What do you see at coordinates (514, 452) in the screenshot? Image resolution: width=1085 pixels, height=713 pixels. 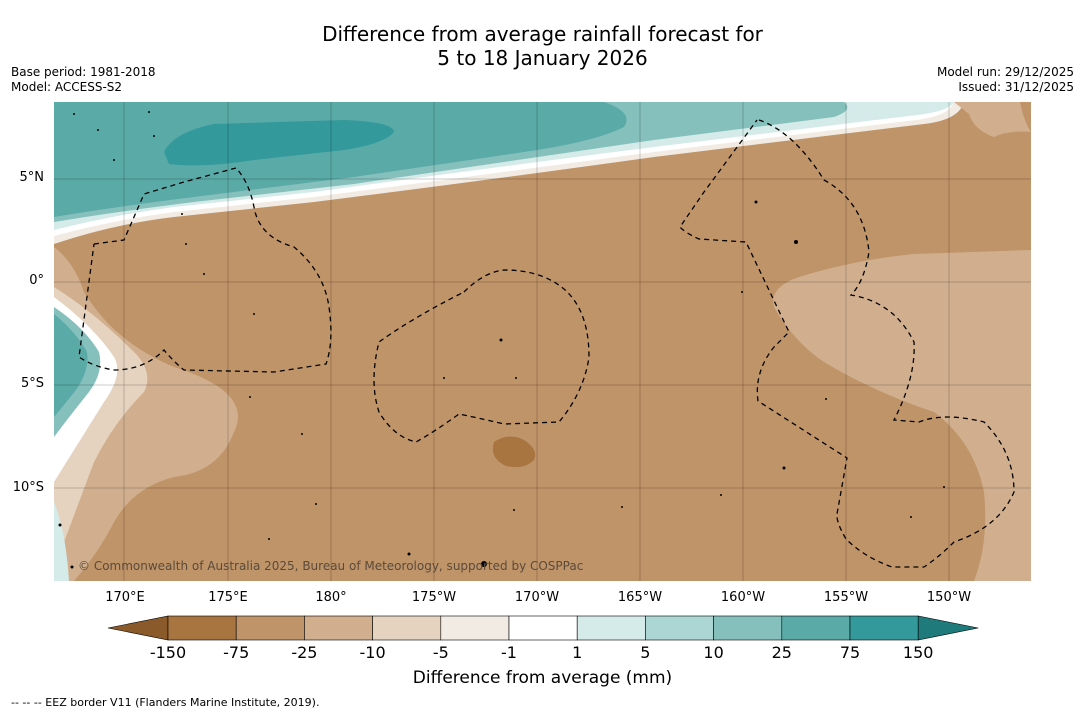 I see `central-dark-dry-blob` at bounding box center [514, 452].